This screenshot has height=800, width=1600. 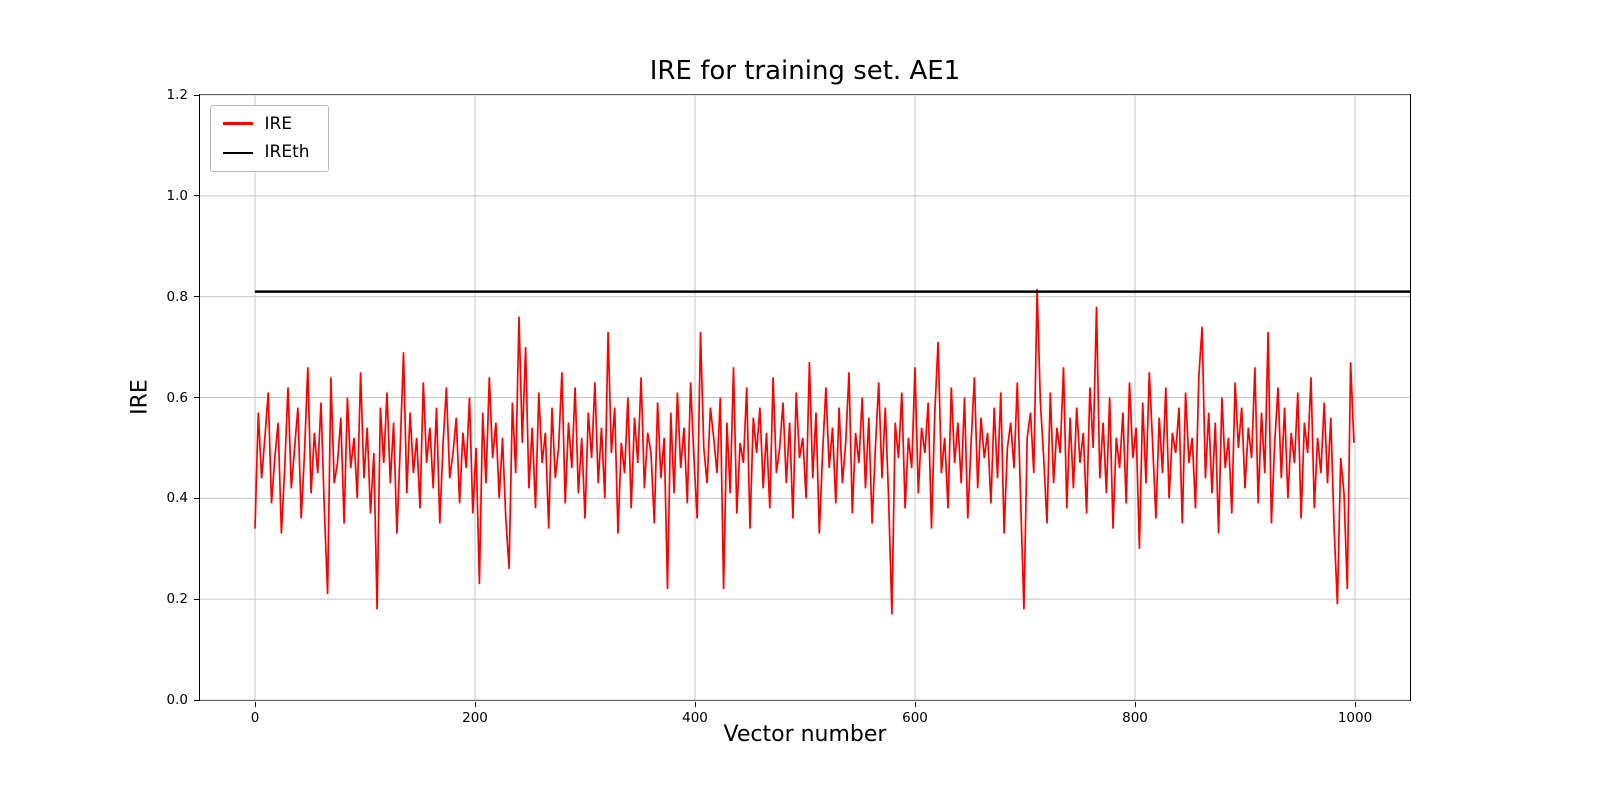 I want to click on chart-title: IRE for training set. AE1, so click(x=805, y=71).